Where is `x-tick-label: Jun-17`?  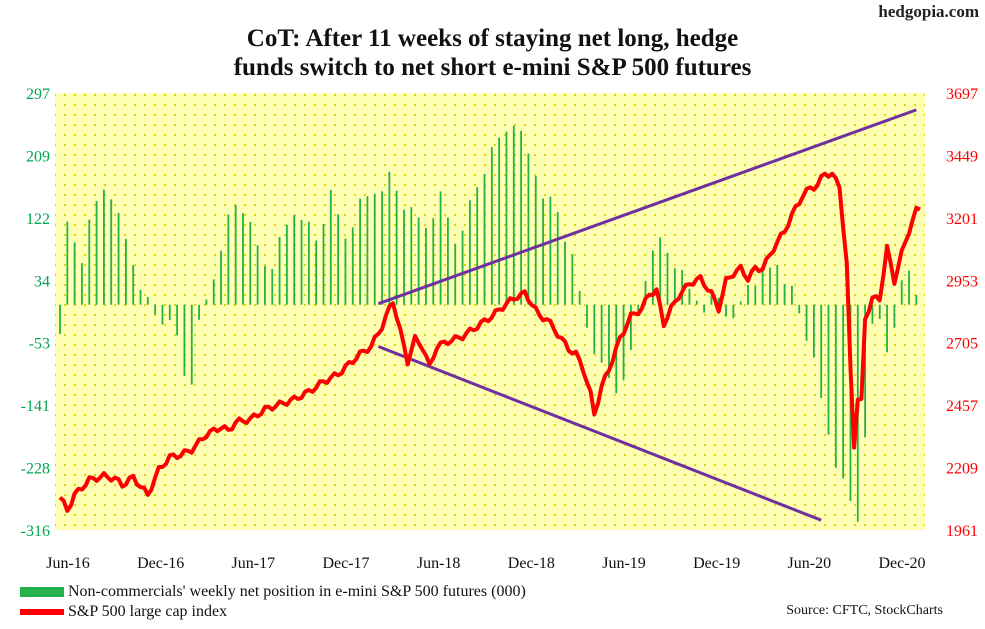
x-tick-label: Jun-17 is located at coordinates (254, 563).